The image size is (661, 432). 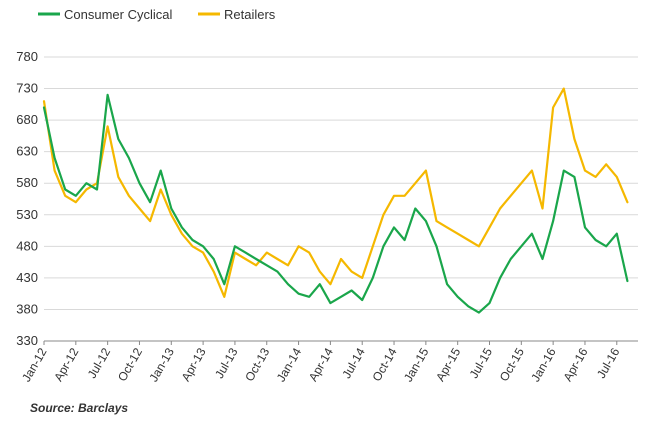 What do you see at coordinates (27, 340) in the screenshot?
I see `y-tick-label-0: 330` at bounding box center [27, 340].